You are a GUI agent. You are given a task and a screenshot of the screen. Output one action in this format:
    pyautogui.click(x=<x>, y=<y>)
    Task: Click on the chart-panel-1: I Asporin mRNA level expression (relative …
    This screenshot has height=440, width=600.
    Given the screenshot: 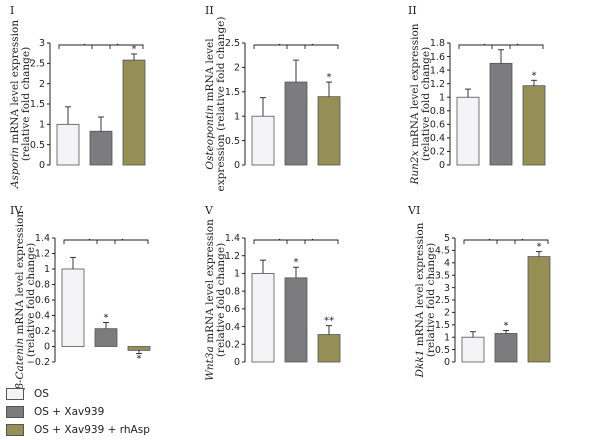 What is the action you would take?
    pyautogui.click(x=77, y=96)
    